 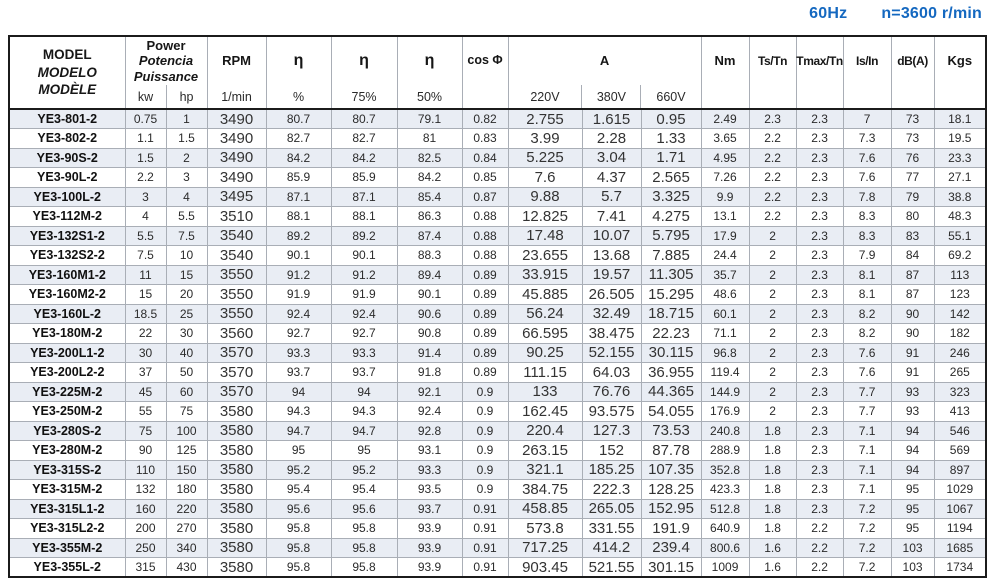 What do you see at coordinates (186, 372) in the screenshot?
I see `cell-hp: 50` at bounding box center [186, 372].